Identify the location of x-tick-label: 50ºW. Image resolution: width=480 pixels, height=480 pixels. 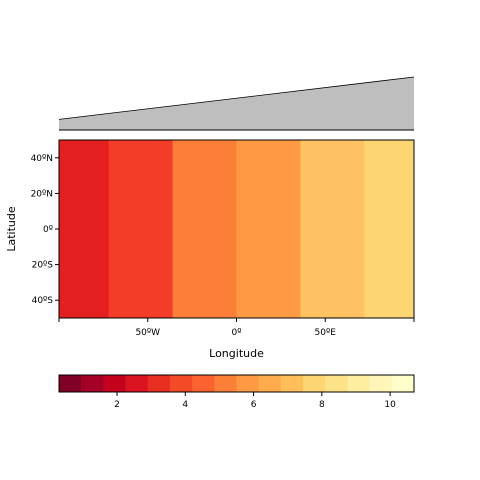
(147, 333).